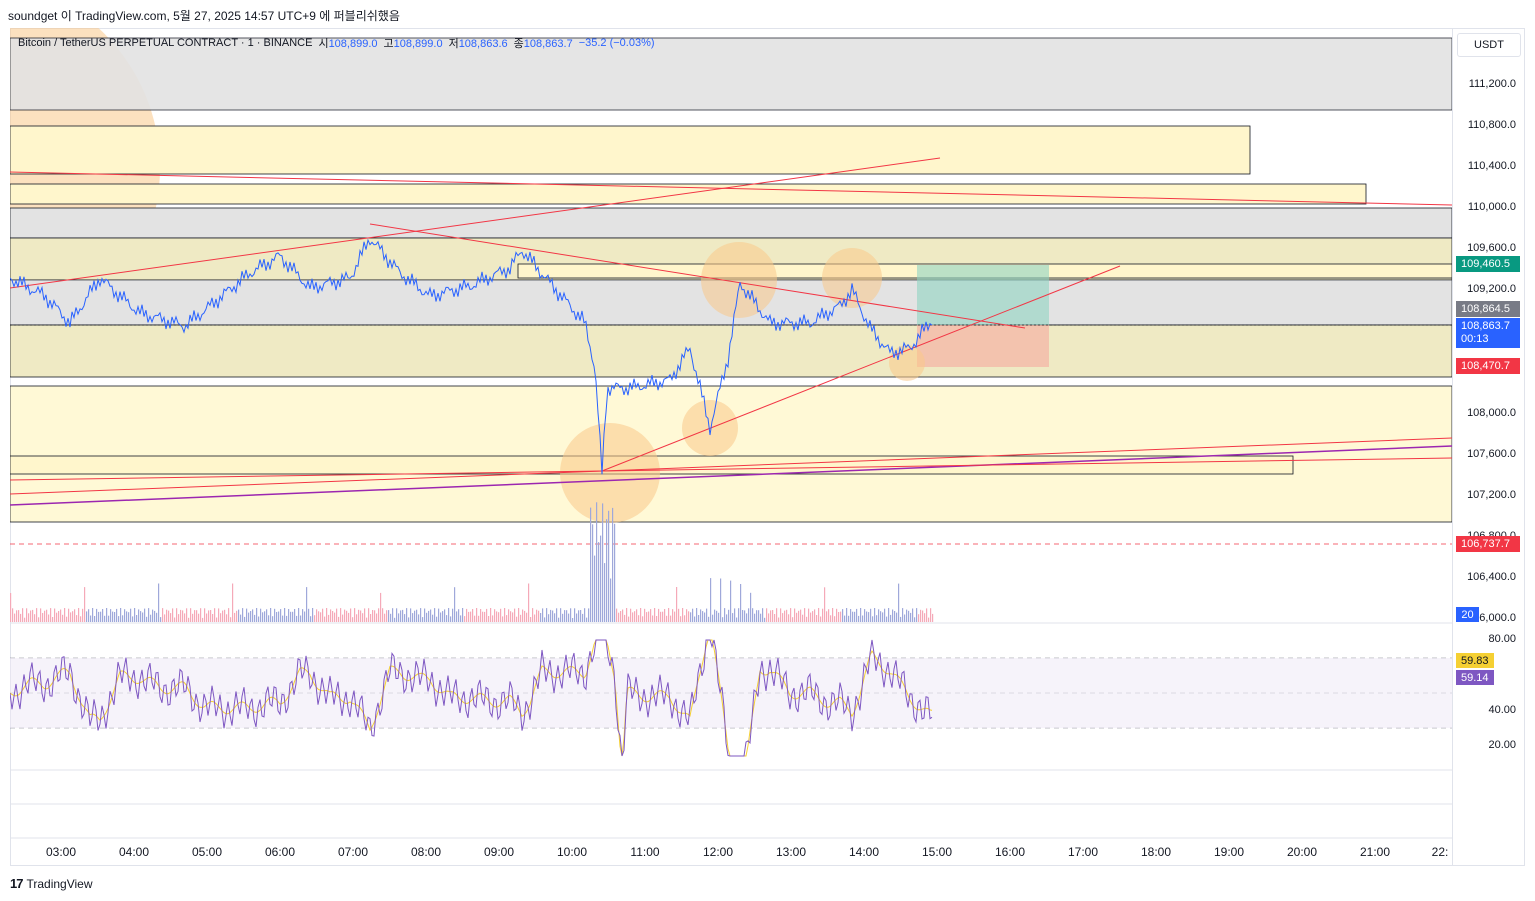  Describe the element at coordinates (572, 852) in the screenshot. I see `time-tick: 10:00` at that location.